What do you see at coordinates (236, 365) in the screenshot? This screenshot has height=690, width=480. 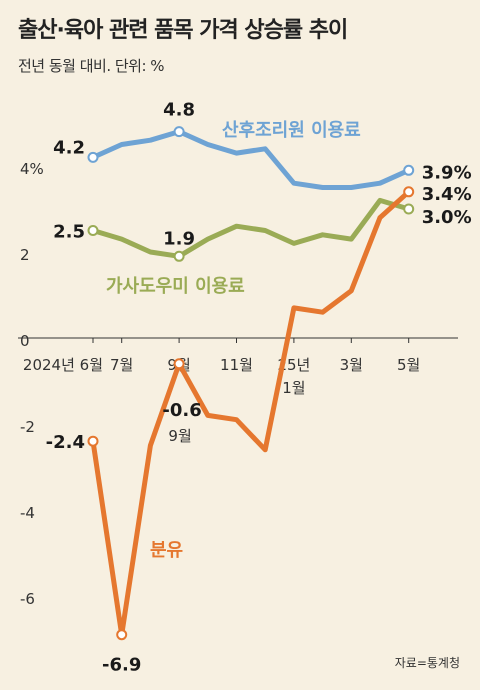 I see `x-tick-label: 11월` at bounding box center [236, 365].